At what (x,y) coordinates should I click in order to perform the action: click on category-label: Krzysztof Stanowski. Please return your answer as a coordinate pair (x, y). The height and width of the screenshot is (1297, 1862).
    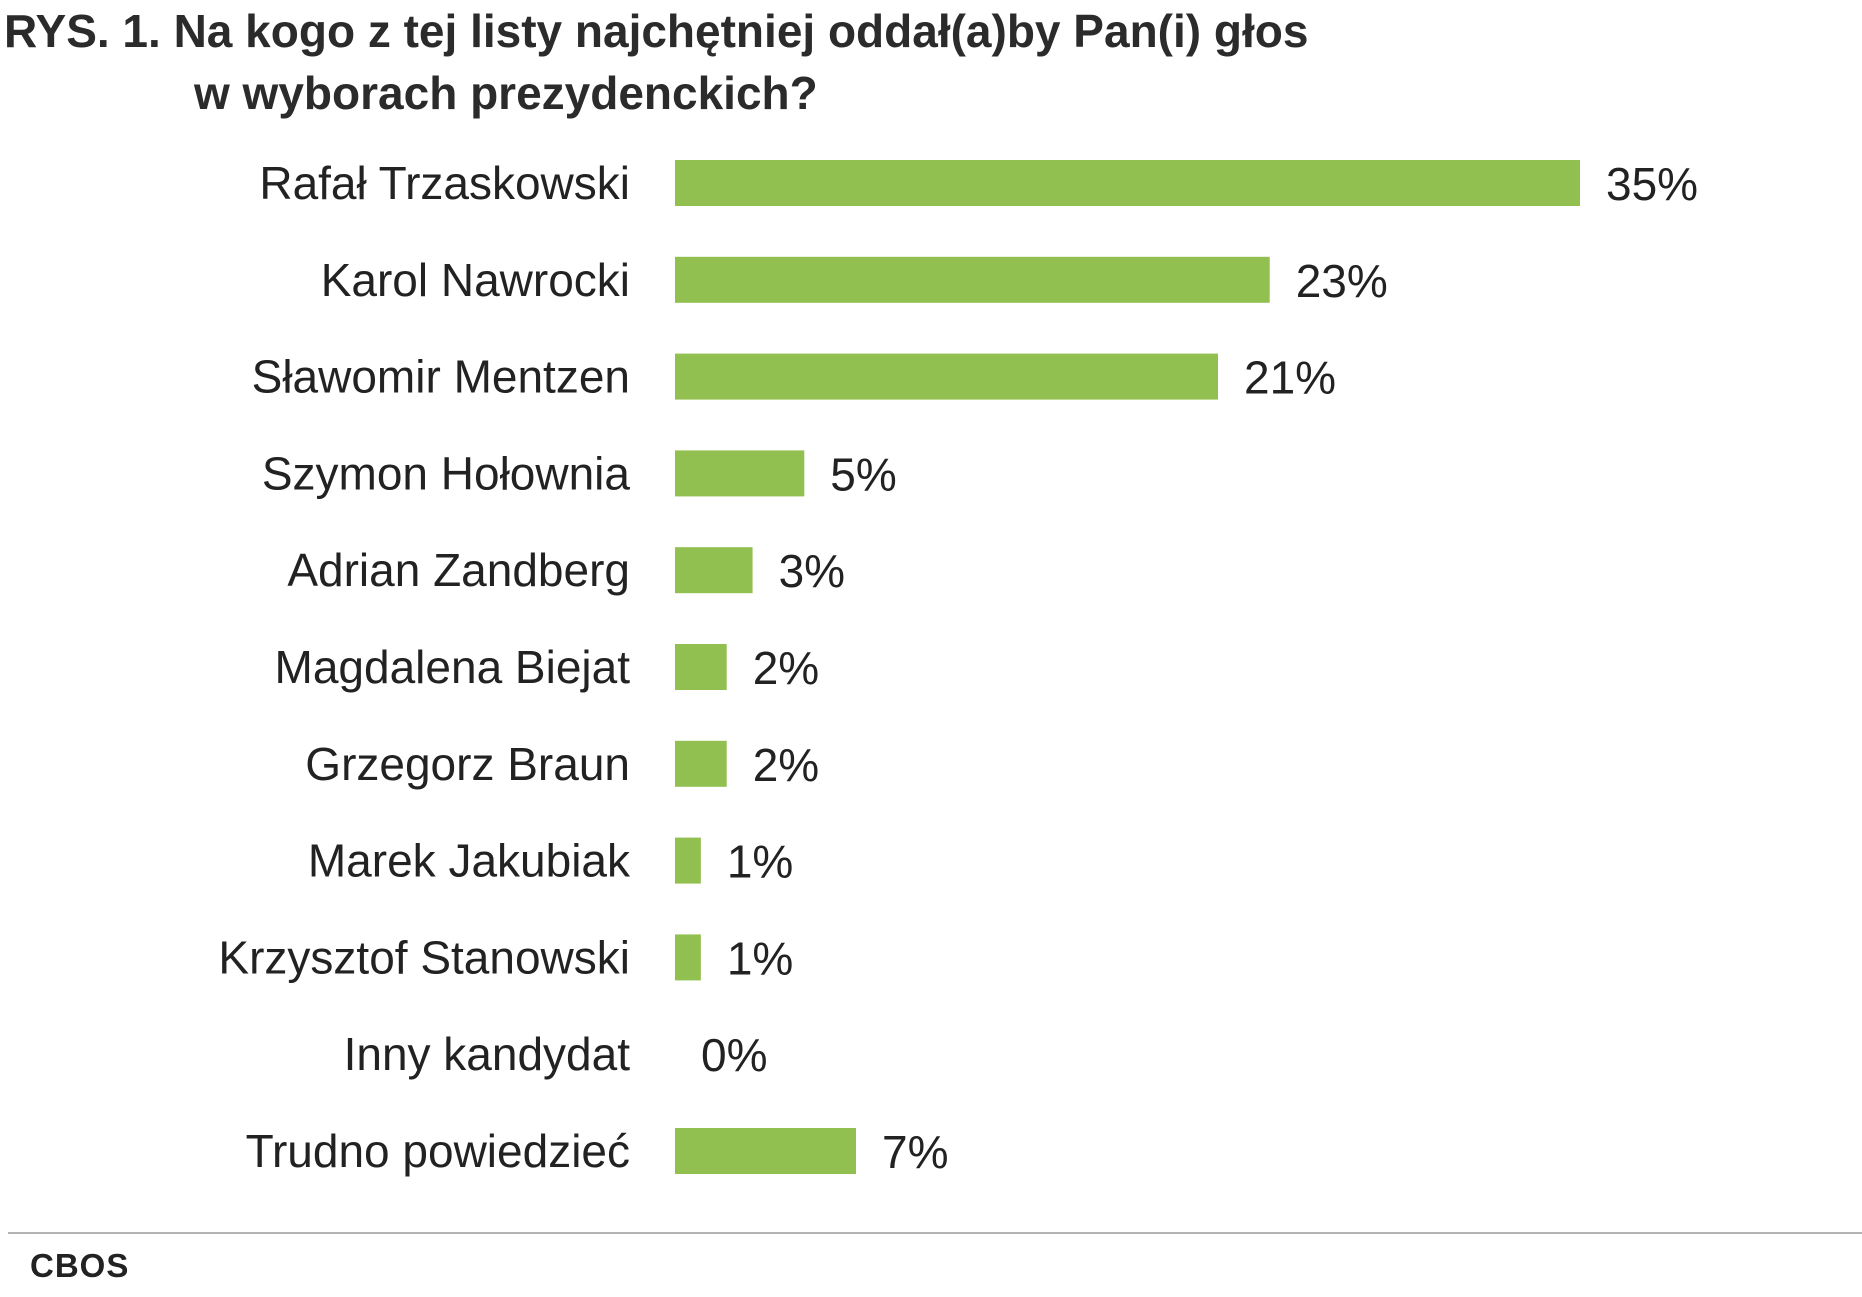
    Looking at the image, I should click on (424, 957).